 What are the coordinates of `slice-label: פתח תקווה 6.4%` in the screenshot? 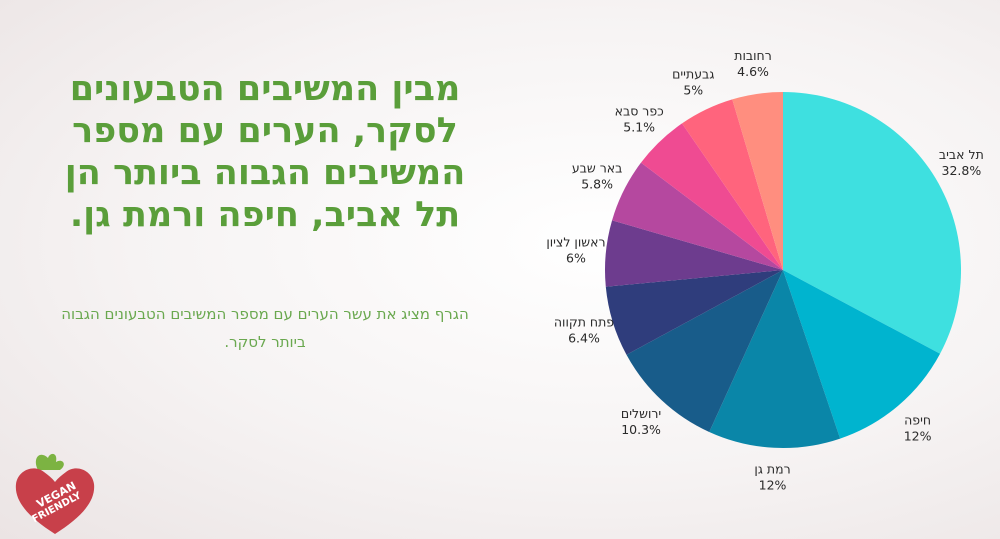 It's located at (584, 330).